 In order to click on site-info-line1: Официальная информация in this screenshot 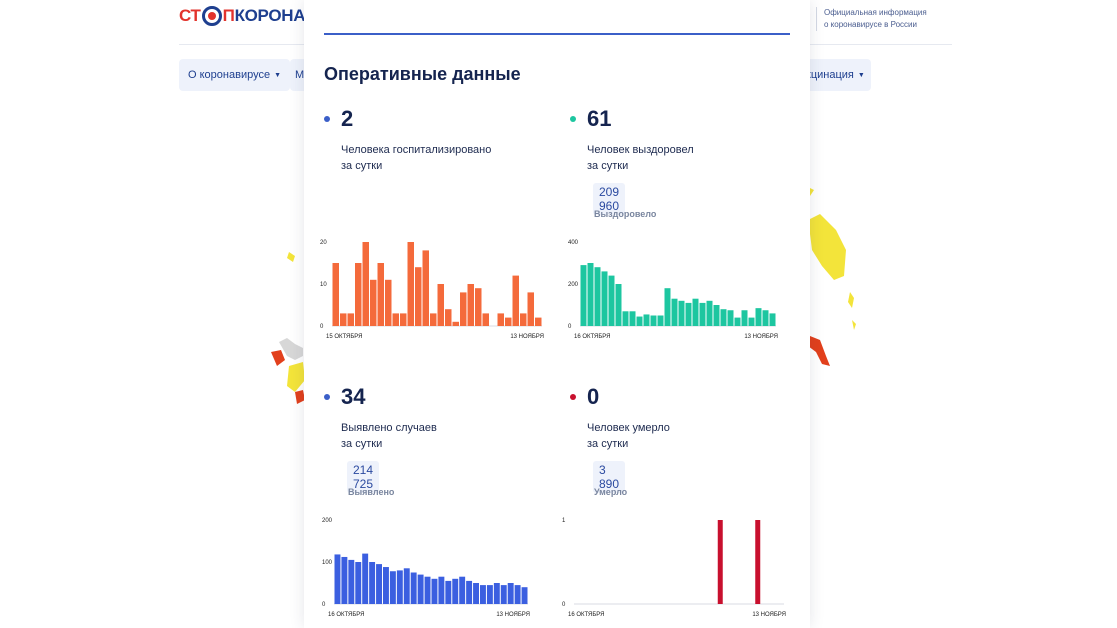, I will do `click(875, 12)`.